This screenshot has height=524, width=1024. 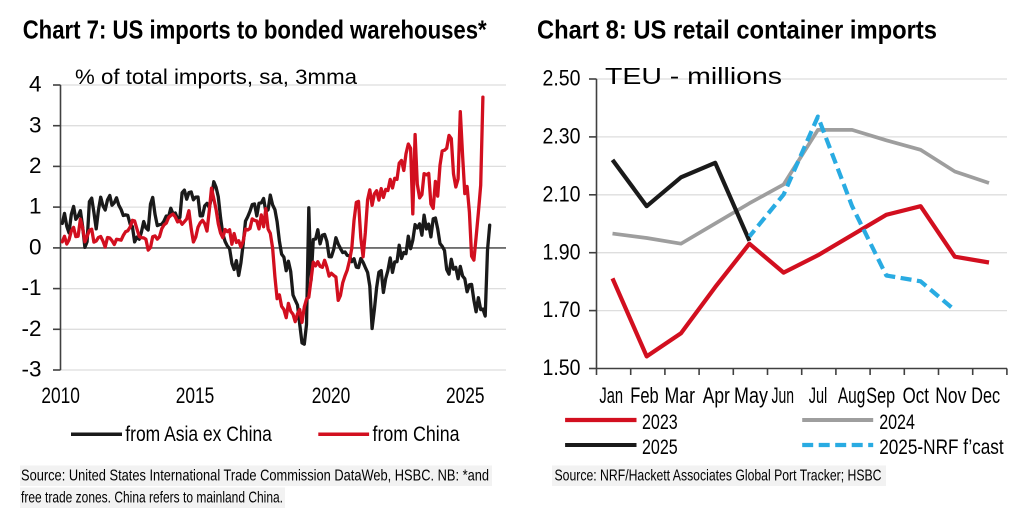 I want to click on svg-text: % of total imports, sa, 3mma, so click(x=216, y=77).